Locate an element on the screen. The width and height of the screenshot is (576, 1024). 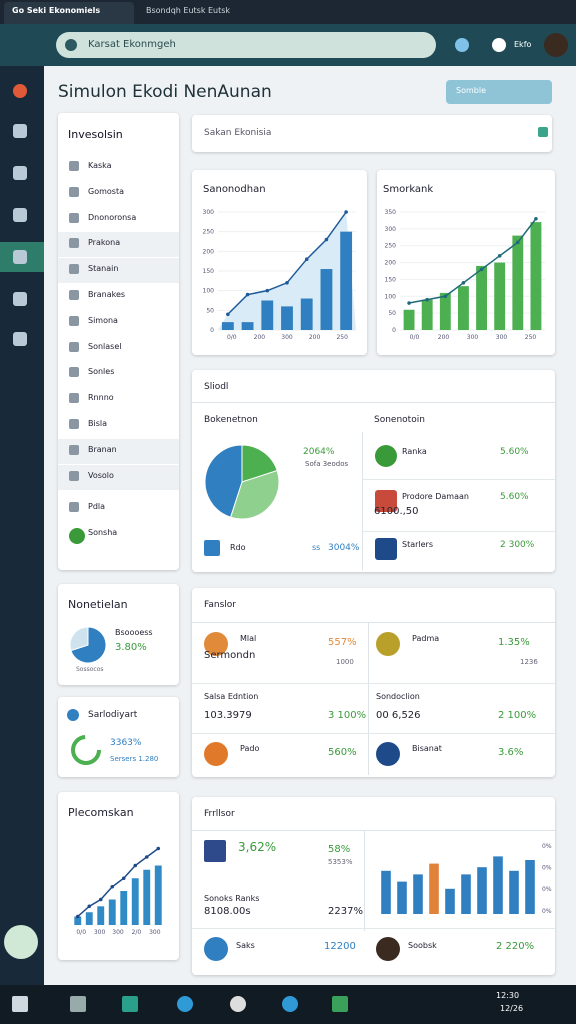
row-name: Soobsk is located at coordinates (422, 945).